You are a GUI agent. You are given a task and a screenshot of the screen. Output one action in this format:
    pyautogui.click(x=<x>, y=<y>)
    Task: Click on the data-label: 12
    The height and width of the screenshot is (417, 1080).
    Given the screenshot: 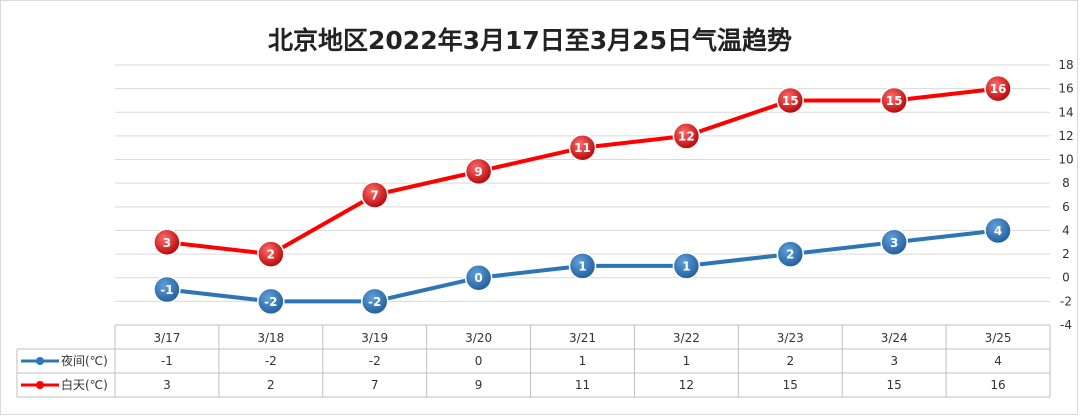 What is the action you would take?
    pyautogui.click(x=686, y=136)
    